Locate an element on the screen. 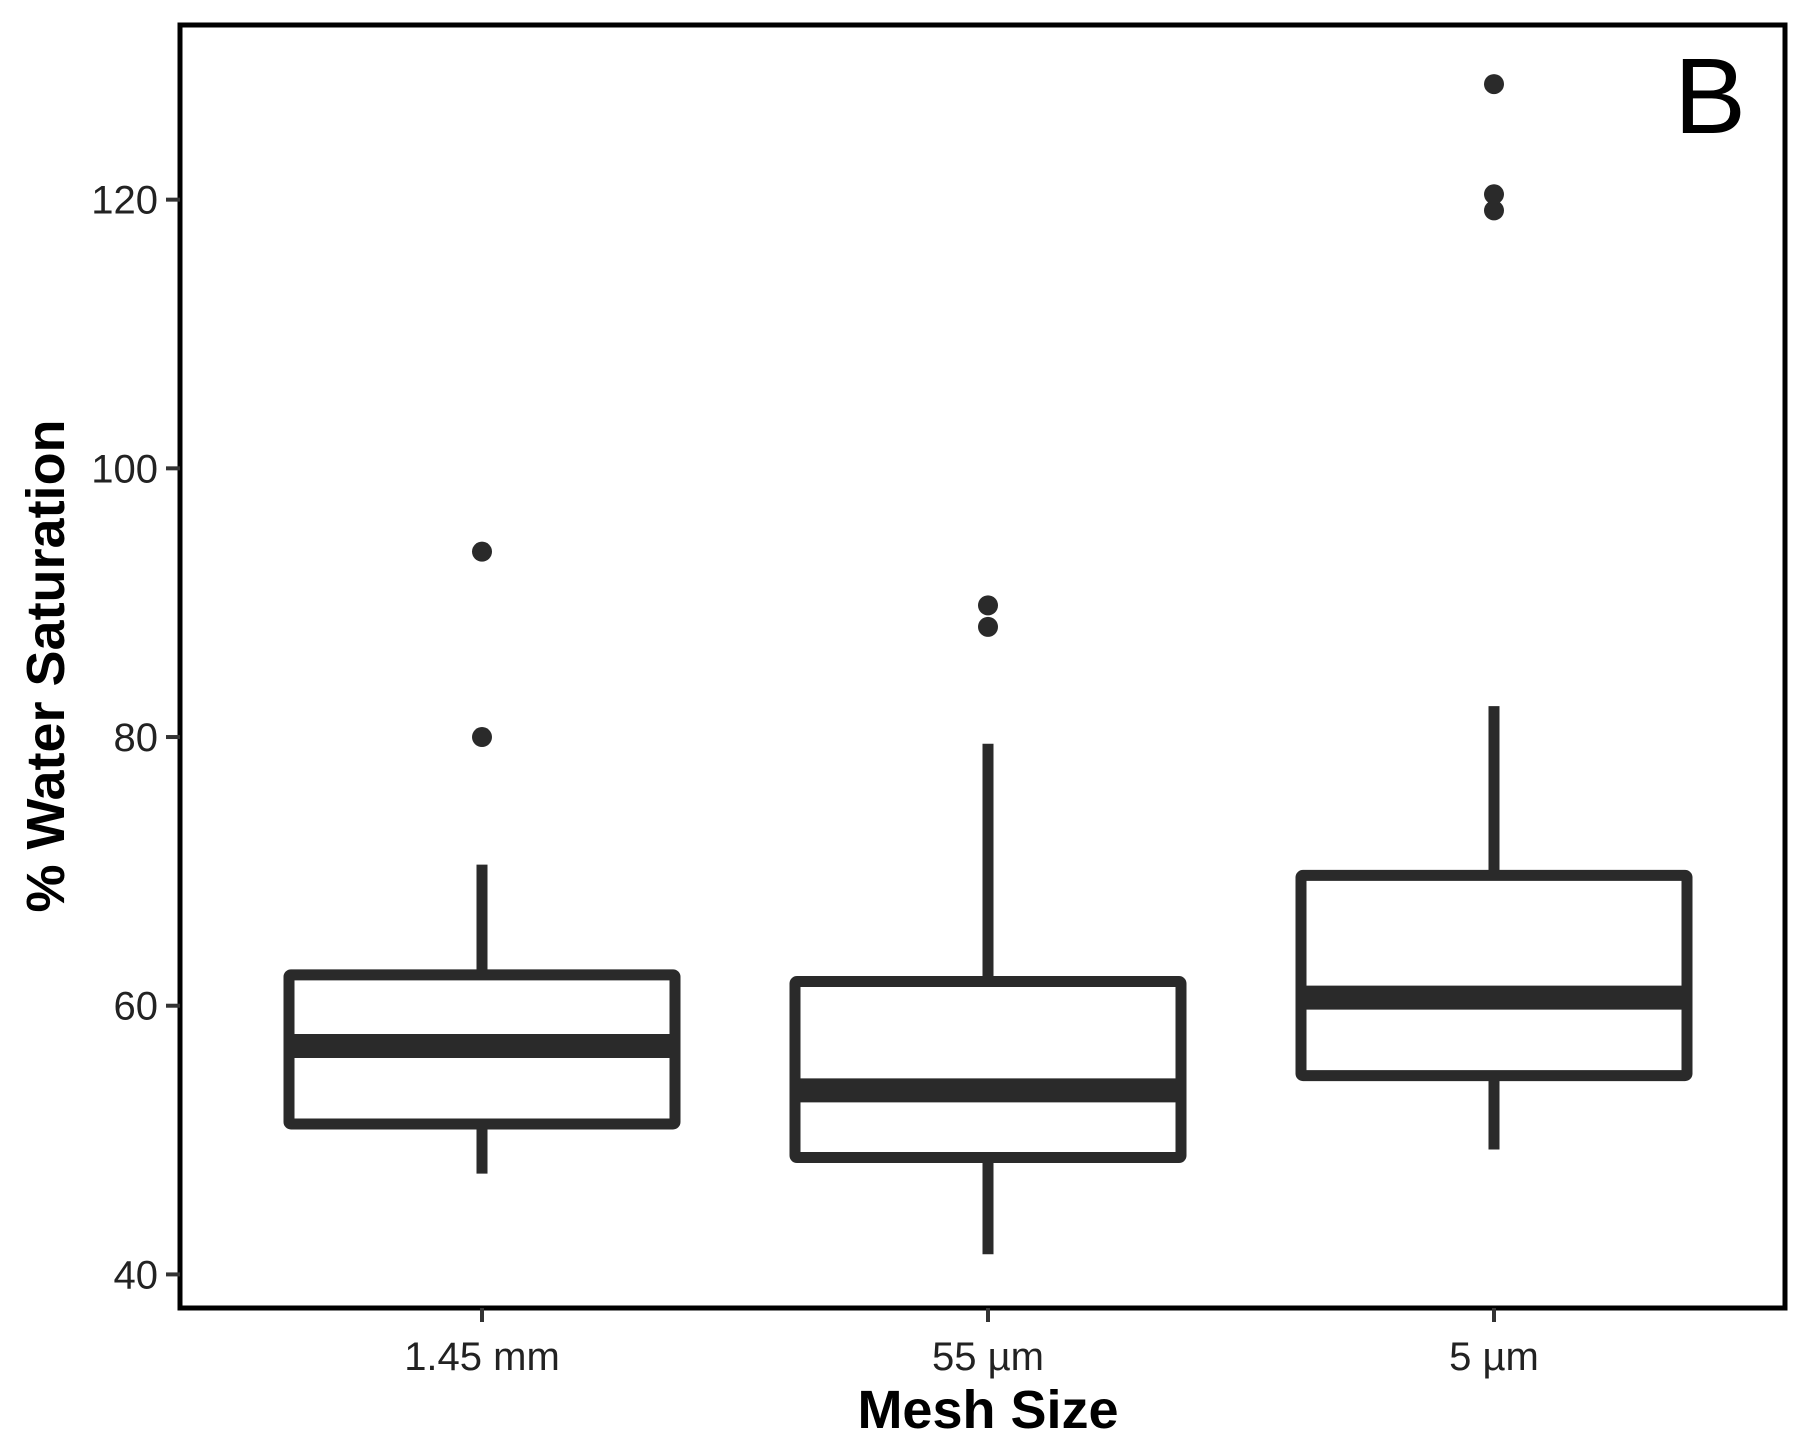  y-axis: 40 60 80 100 120 is located at coordinates (135, 738).